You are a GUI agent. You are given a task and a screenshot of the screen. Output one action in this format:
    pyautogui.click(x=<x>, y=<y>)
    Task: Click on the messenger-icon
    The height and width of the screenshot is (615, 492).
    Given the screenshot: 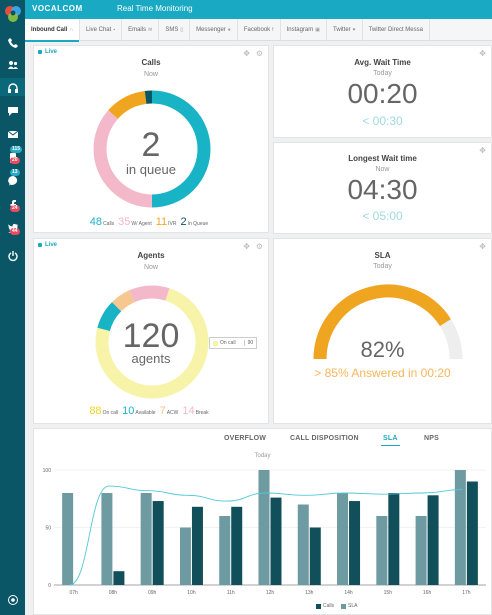 What is the action you would take?
    pyautogui.click(x=12, y=180)
    